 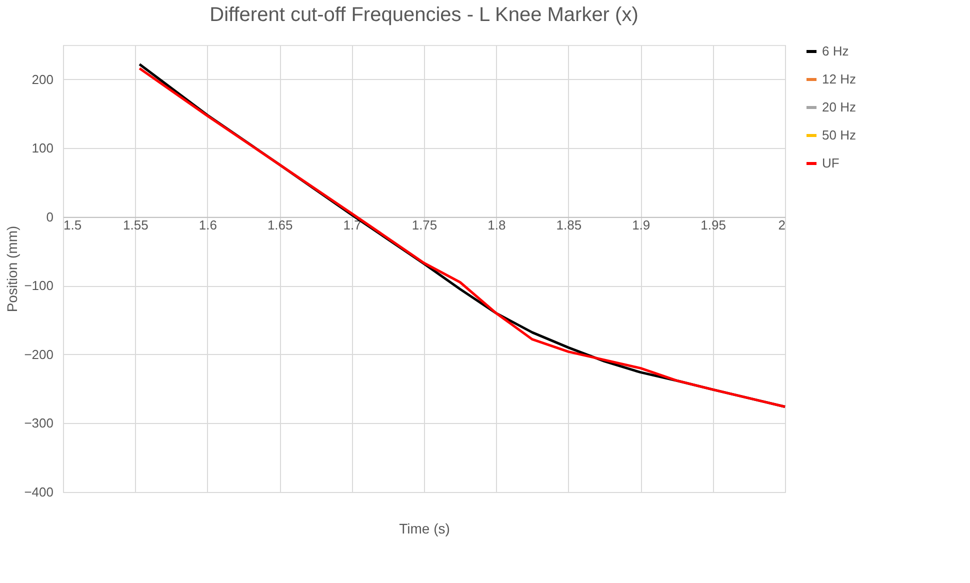 I want to click on x-tick-label: 1.9, so click(x=641, y=224).